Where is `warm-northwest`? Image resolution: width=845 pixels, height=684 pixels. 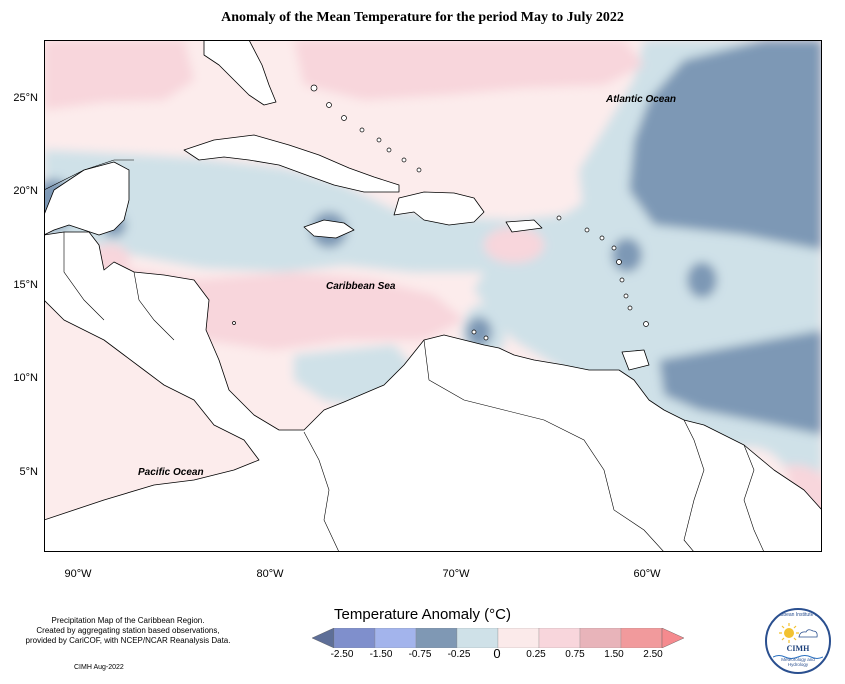
warm-northwest is located at coordinates (119, 75).